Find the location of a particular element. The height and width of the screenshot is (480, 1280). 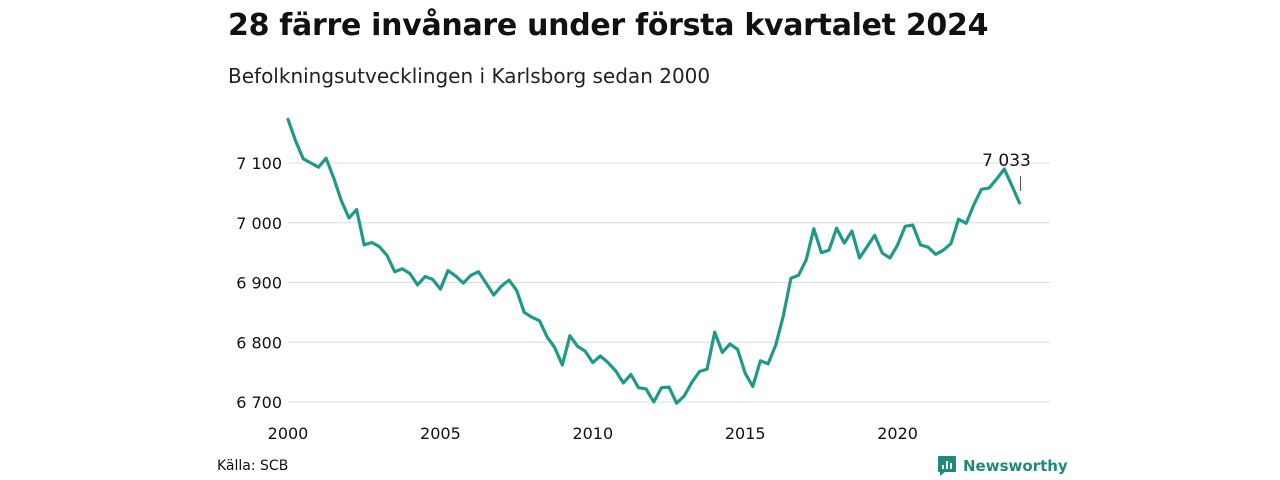

y-tick-label: 7 000 is located at coordinates (259, 223).